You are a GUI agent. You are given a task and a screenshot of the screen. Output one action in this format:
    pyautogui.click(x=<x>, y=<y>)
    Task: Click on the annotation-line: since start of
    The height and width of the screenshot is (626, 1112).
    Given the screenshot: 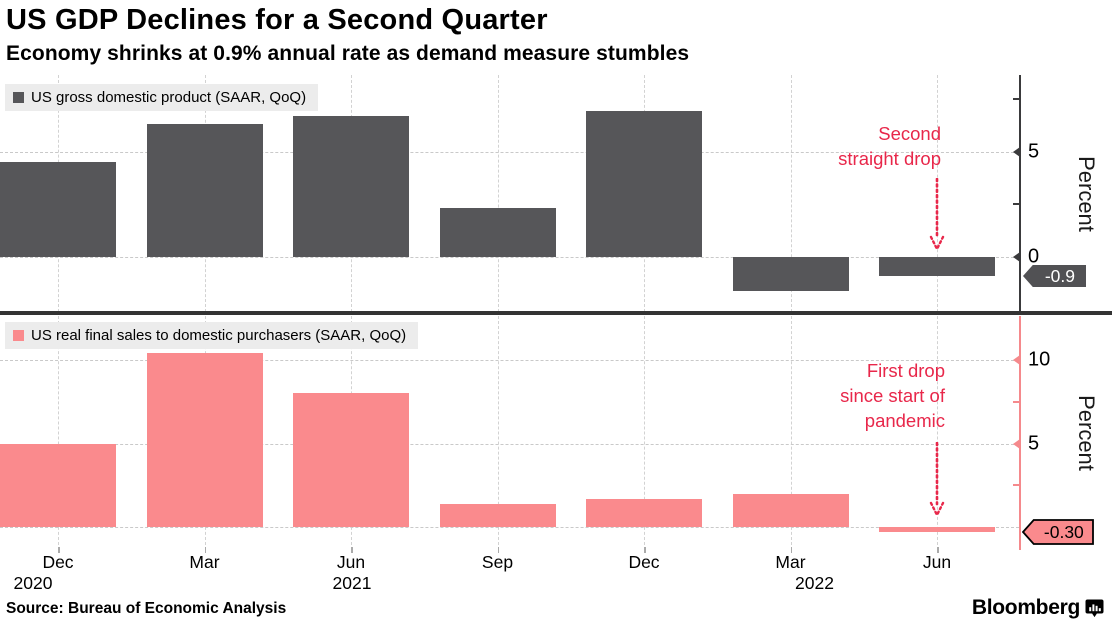 What is the action you would take?
    pyautogui.click(x=892, y=395)
    